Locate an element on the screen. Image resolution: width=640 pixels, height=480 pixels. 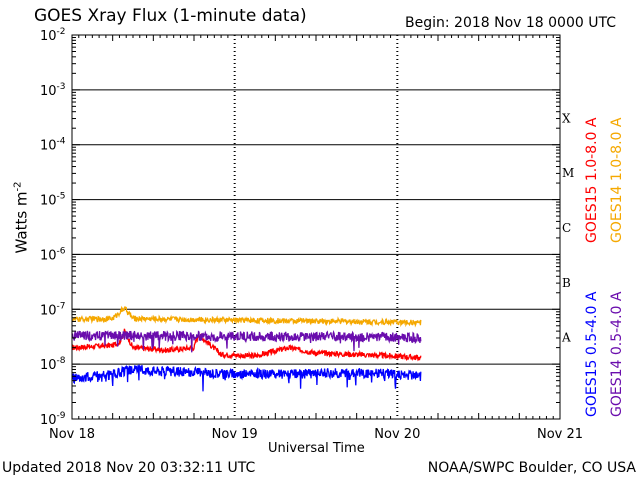
series-layer is located at coordinates (246, 348).